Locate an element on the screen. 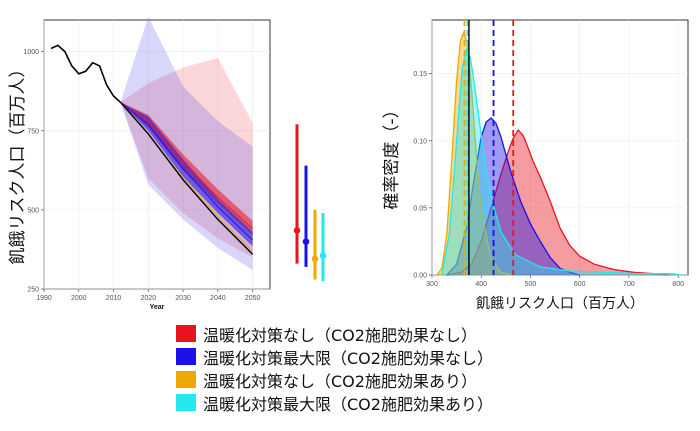 The width and height of the screenshot is (700, 431). left-y-tick-label: 250 is located at coordinates (33, 290).